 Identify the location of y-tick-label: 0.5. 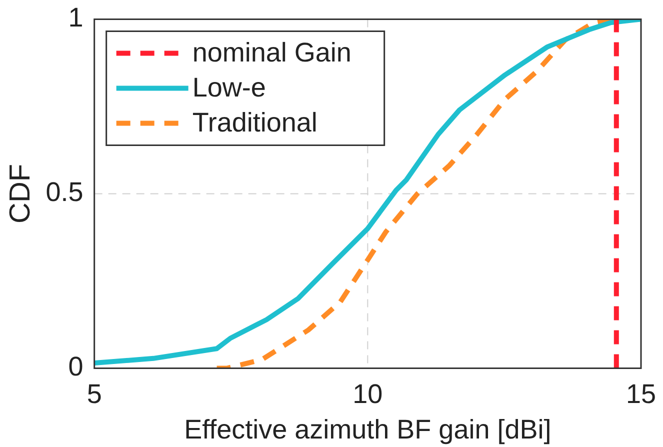
(65, 192).